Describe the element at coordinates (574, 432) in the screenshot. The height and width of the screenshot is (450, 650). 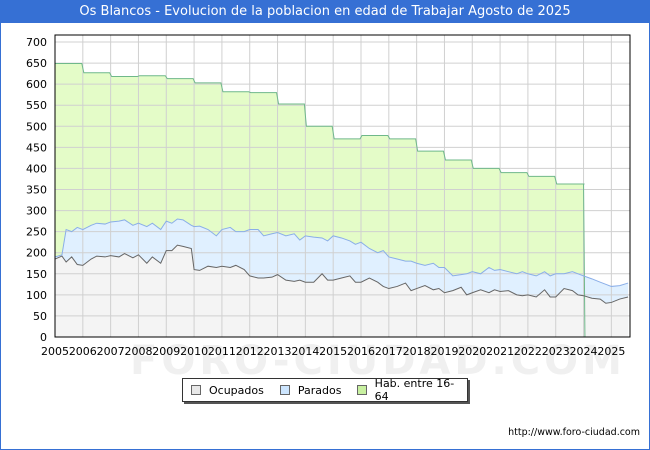
I see `source-link: http://www.foro-ciudad.com` at that location.